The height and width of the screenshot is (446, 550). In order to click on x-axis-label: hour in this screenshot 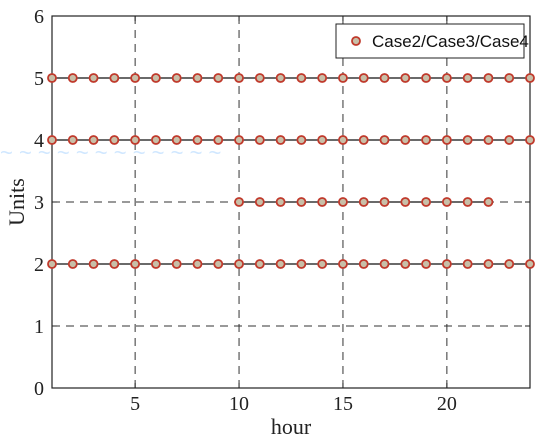, I will do `click(291, 426)`.